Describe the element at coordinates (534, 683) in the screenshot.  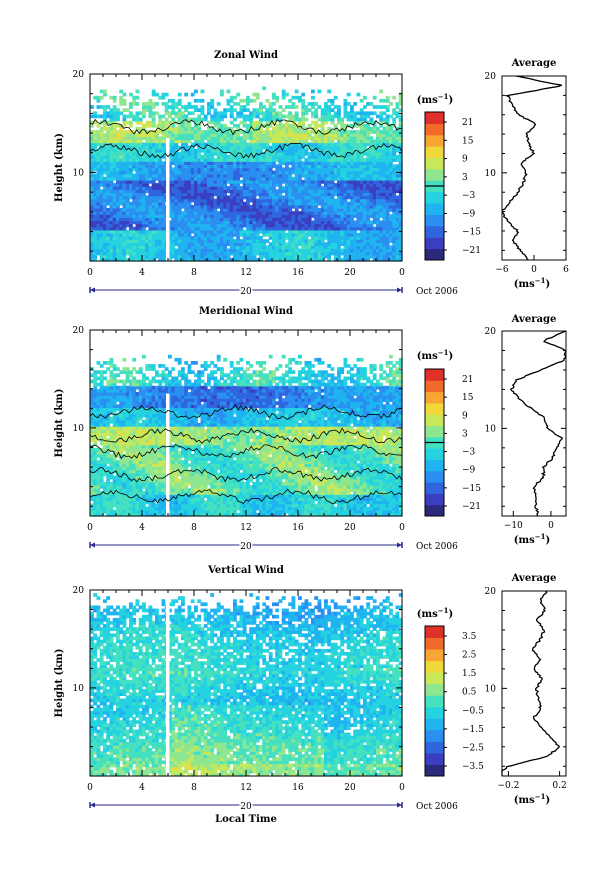
I see `vertical-profile-frame` at that location.